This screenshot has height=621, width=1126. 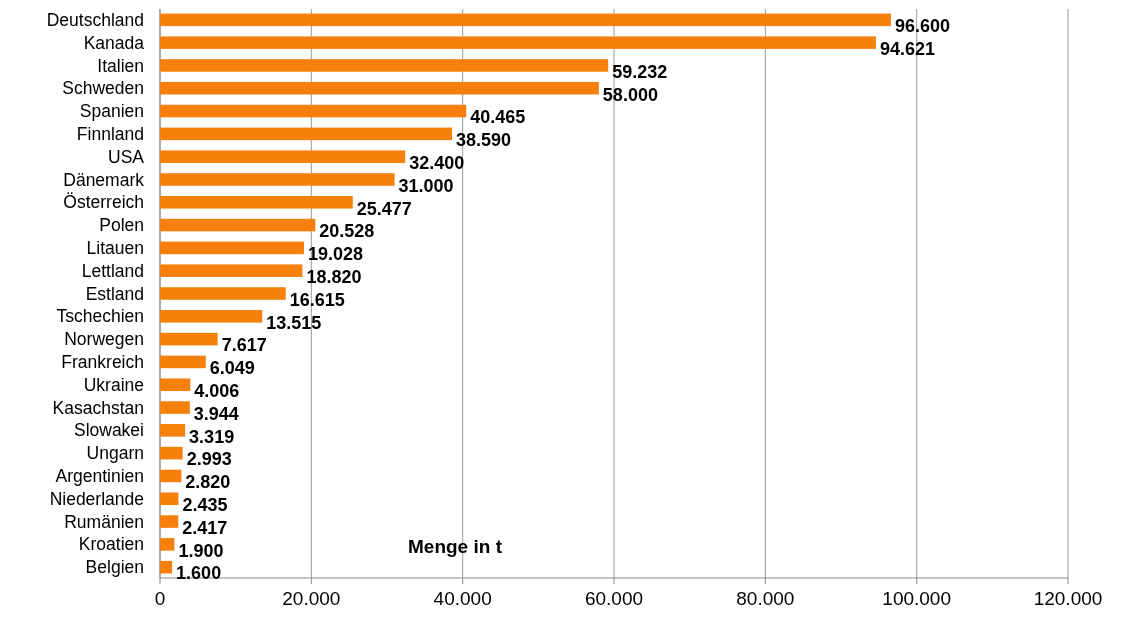 I want to click on data-label: 18.820, so click(x=334, y=276).